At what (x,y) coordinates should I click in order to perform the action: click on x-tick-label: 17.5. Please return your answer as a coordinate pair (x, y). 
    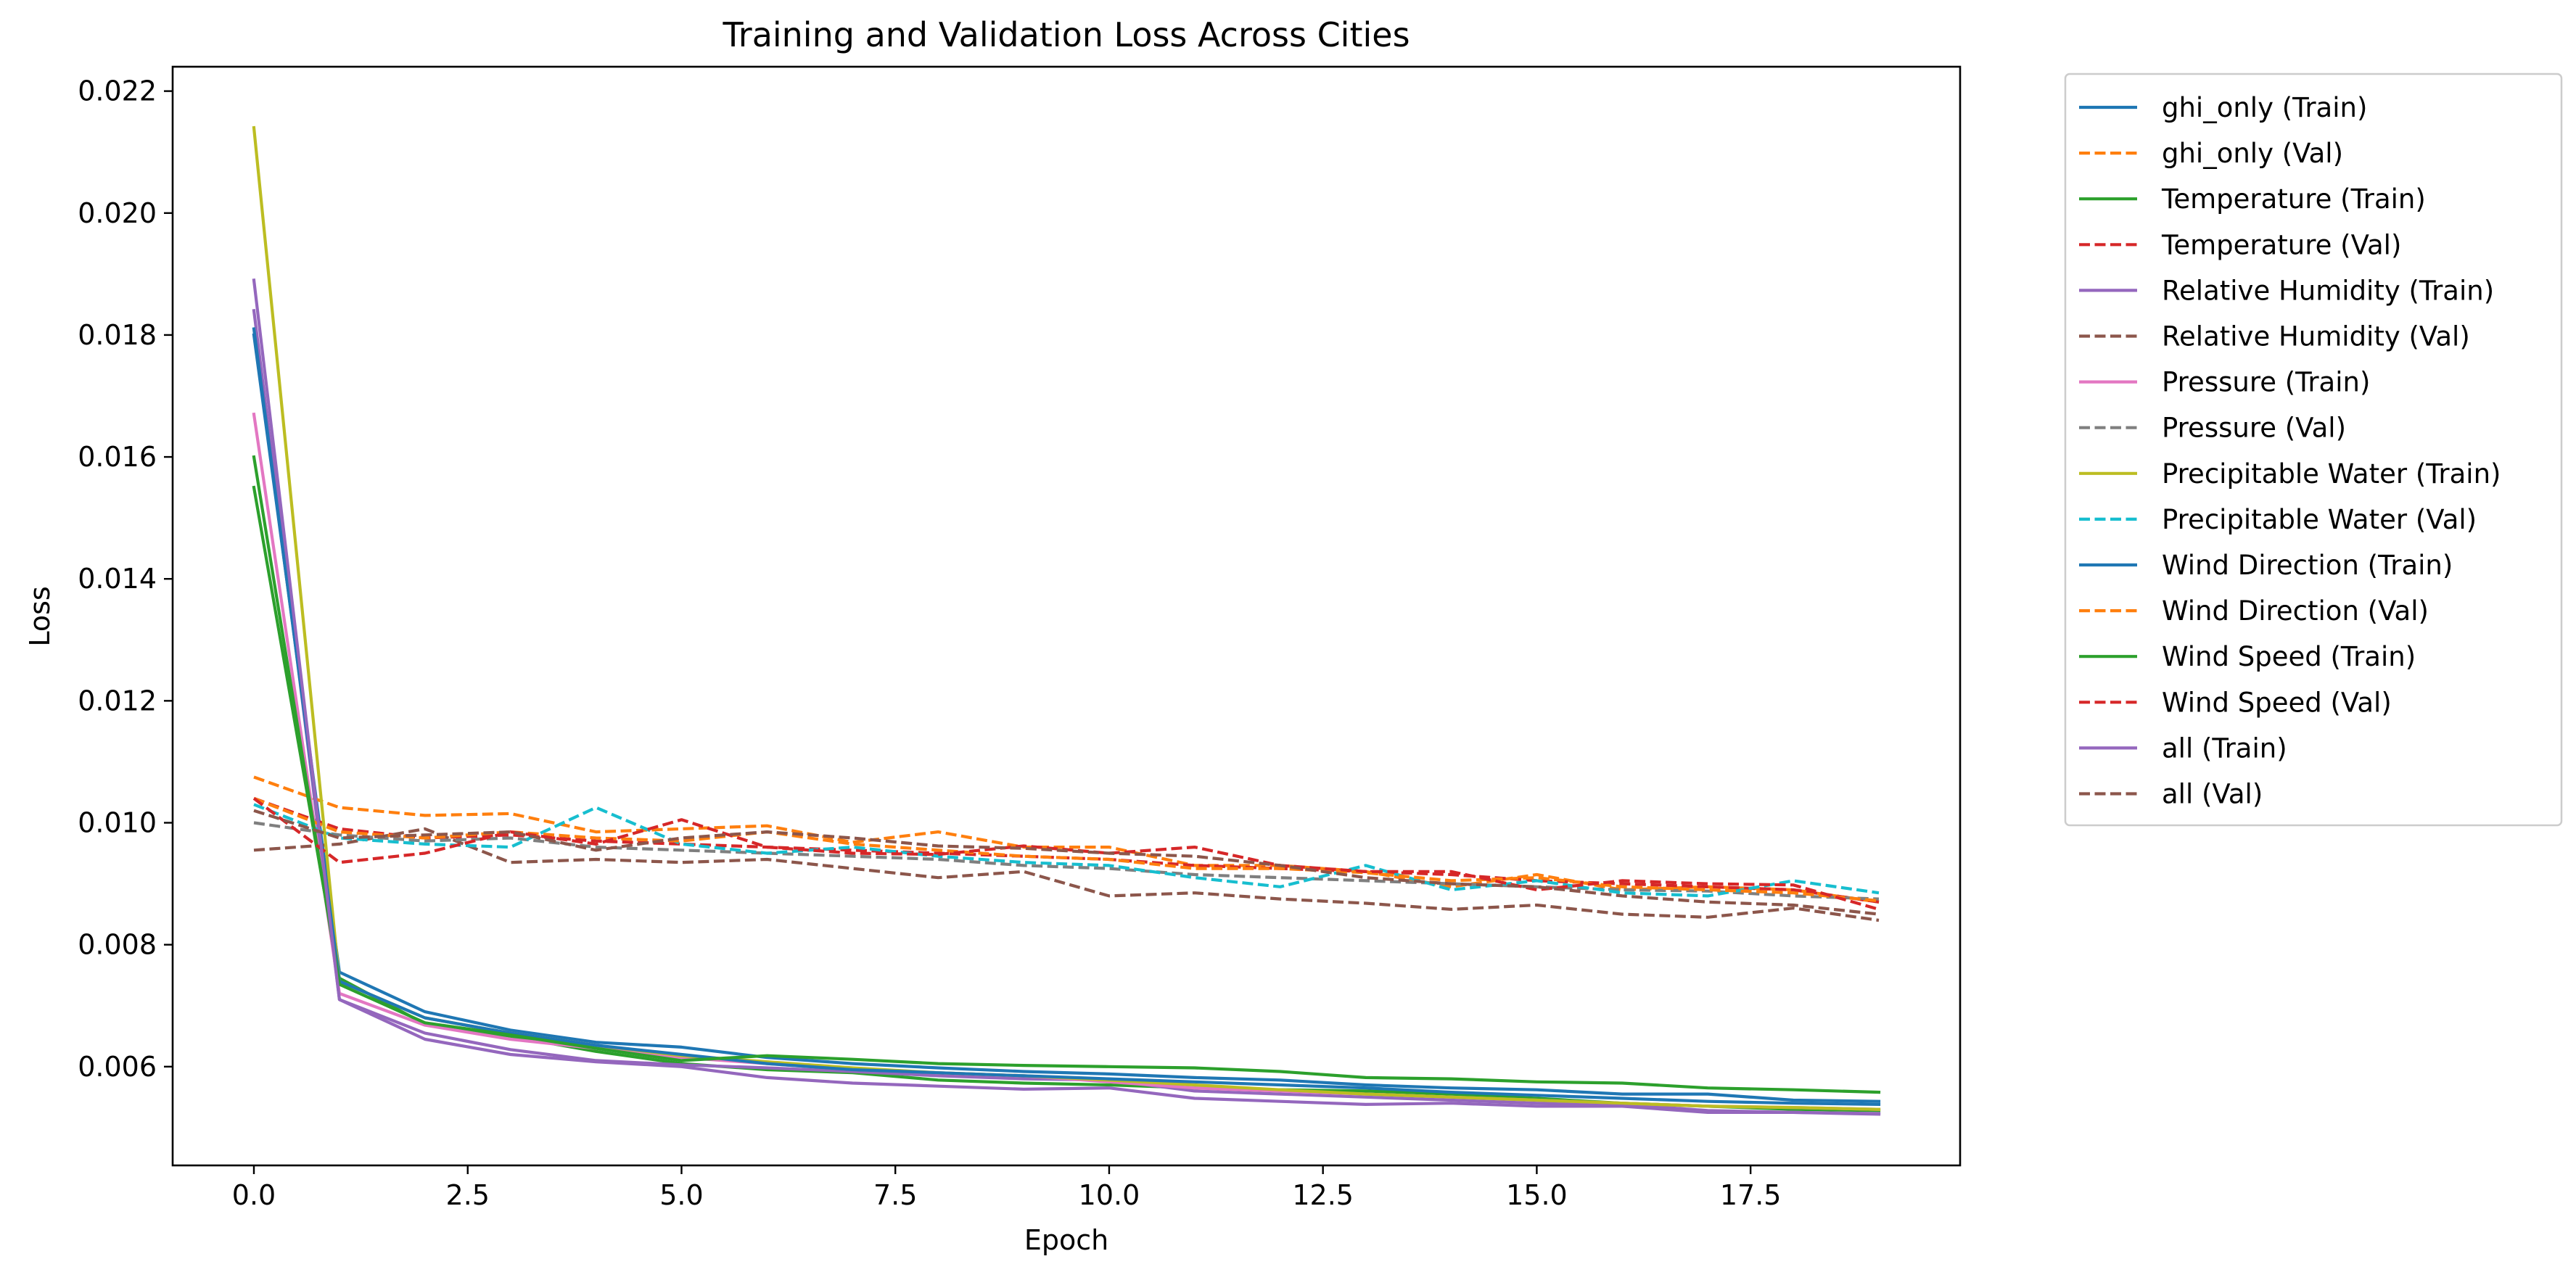
    Looking at the image, I should click on (1751, 1195).